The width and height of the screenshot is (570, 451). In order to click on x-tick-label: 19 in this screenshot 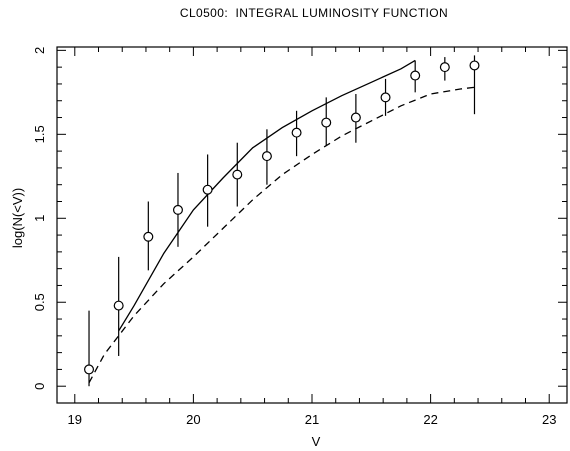, I will do `click(75, 419)`.